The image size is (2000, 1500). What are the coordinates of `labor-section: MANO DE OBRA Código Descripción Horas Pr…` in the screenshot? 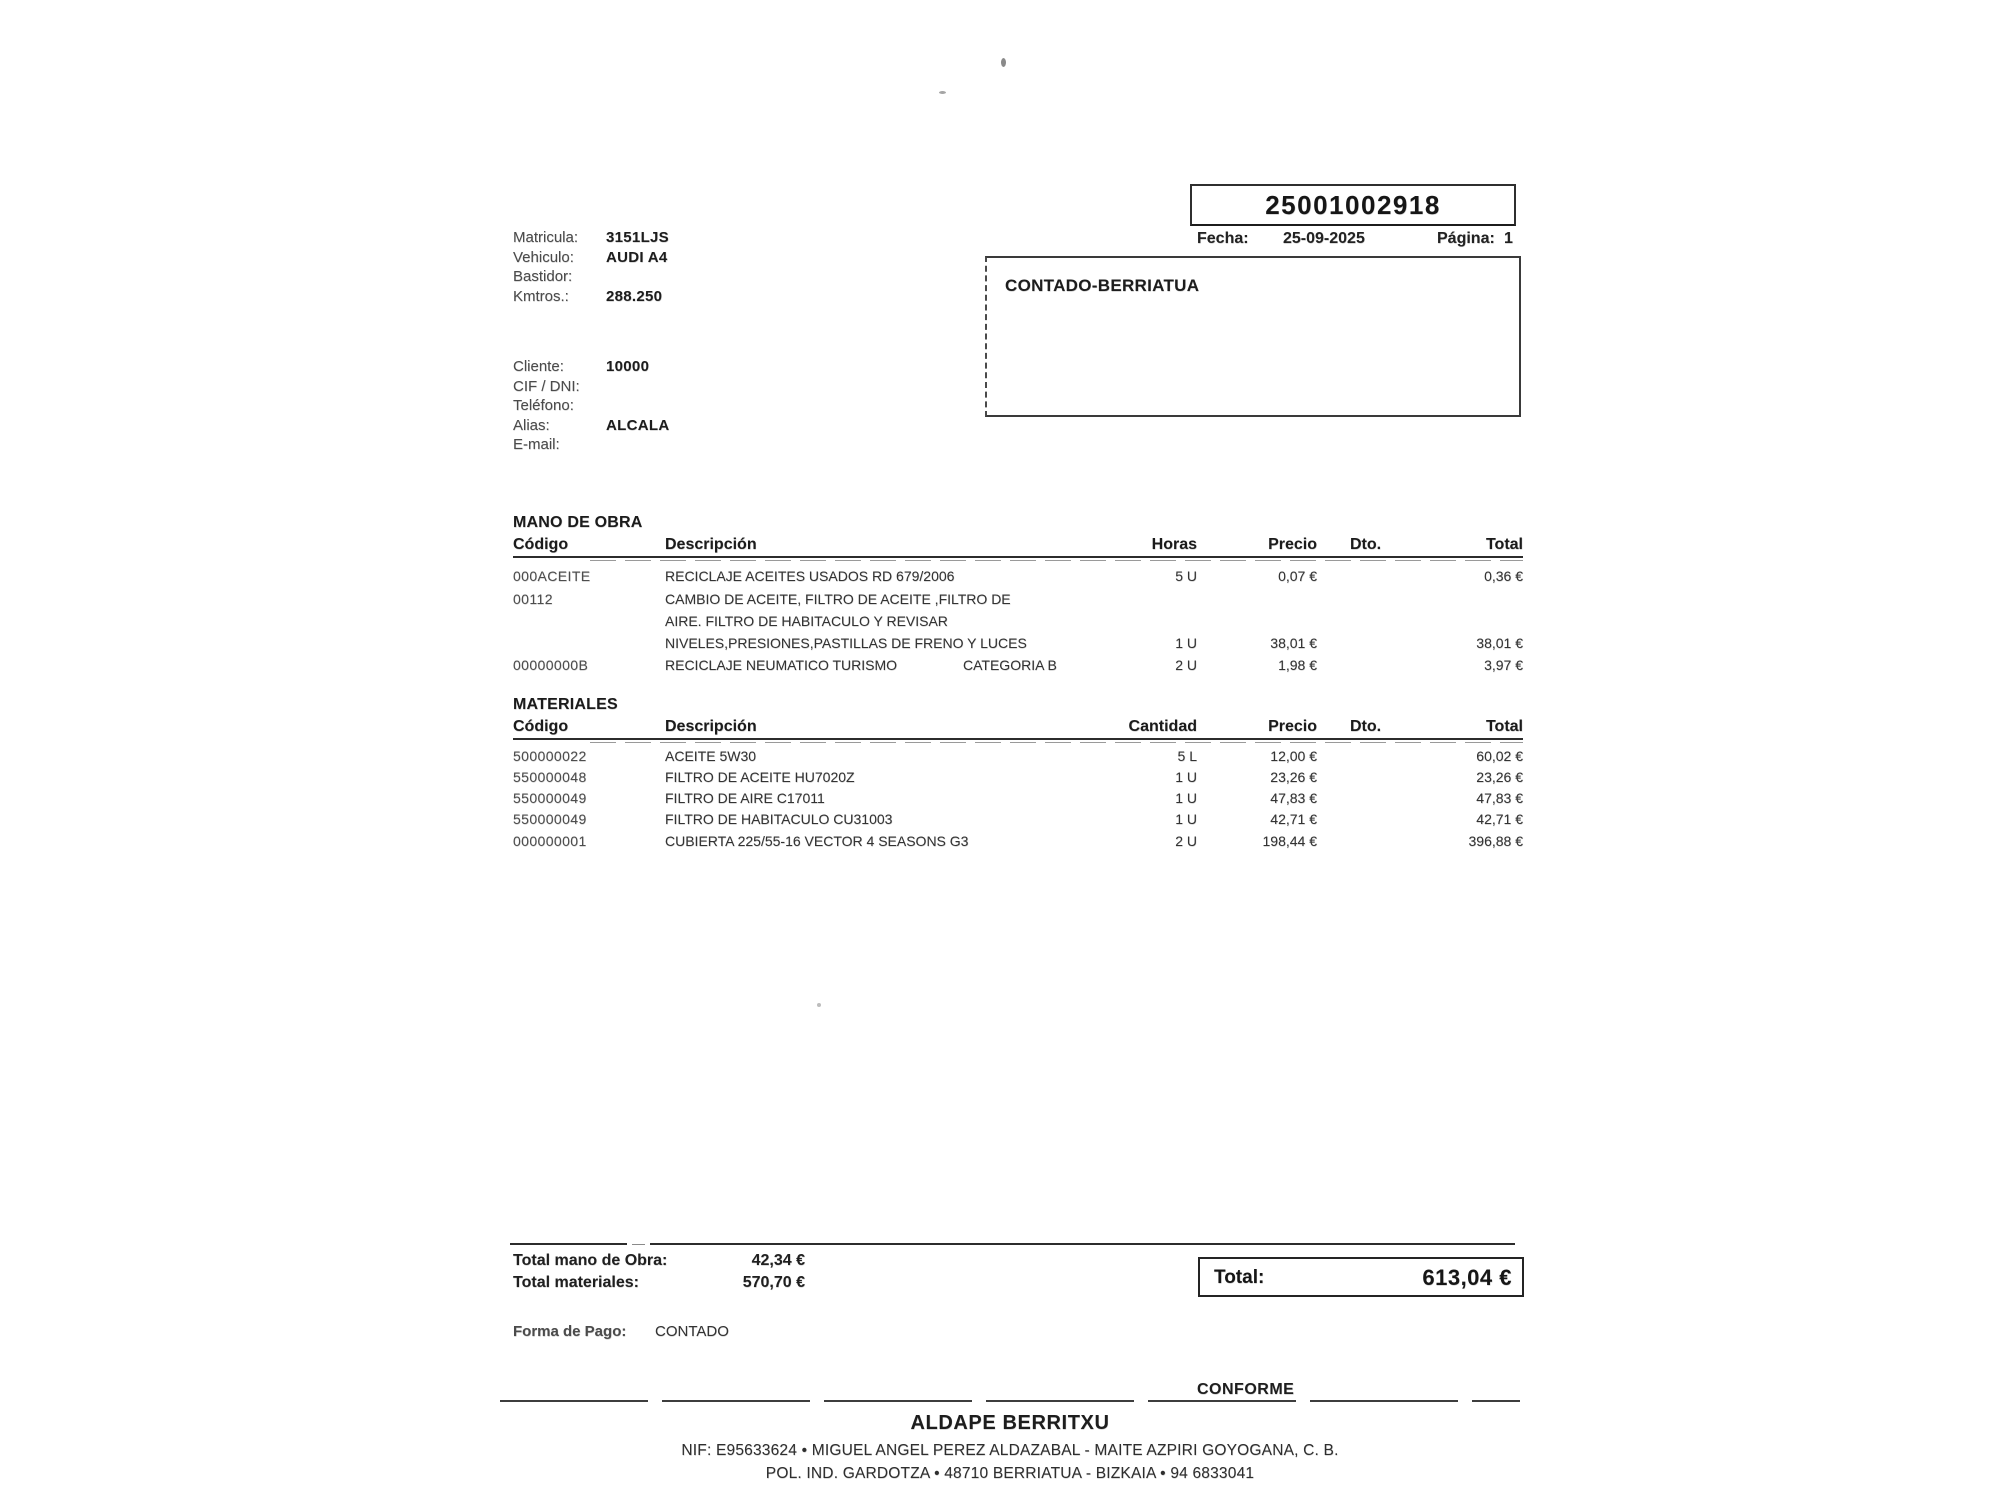 It's located at (1015, 595).